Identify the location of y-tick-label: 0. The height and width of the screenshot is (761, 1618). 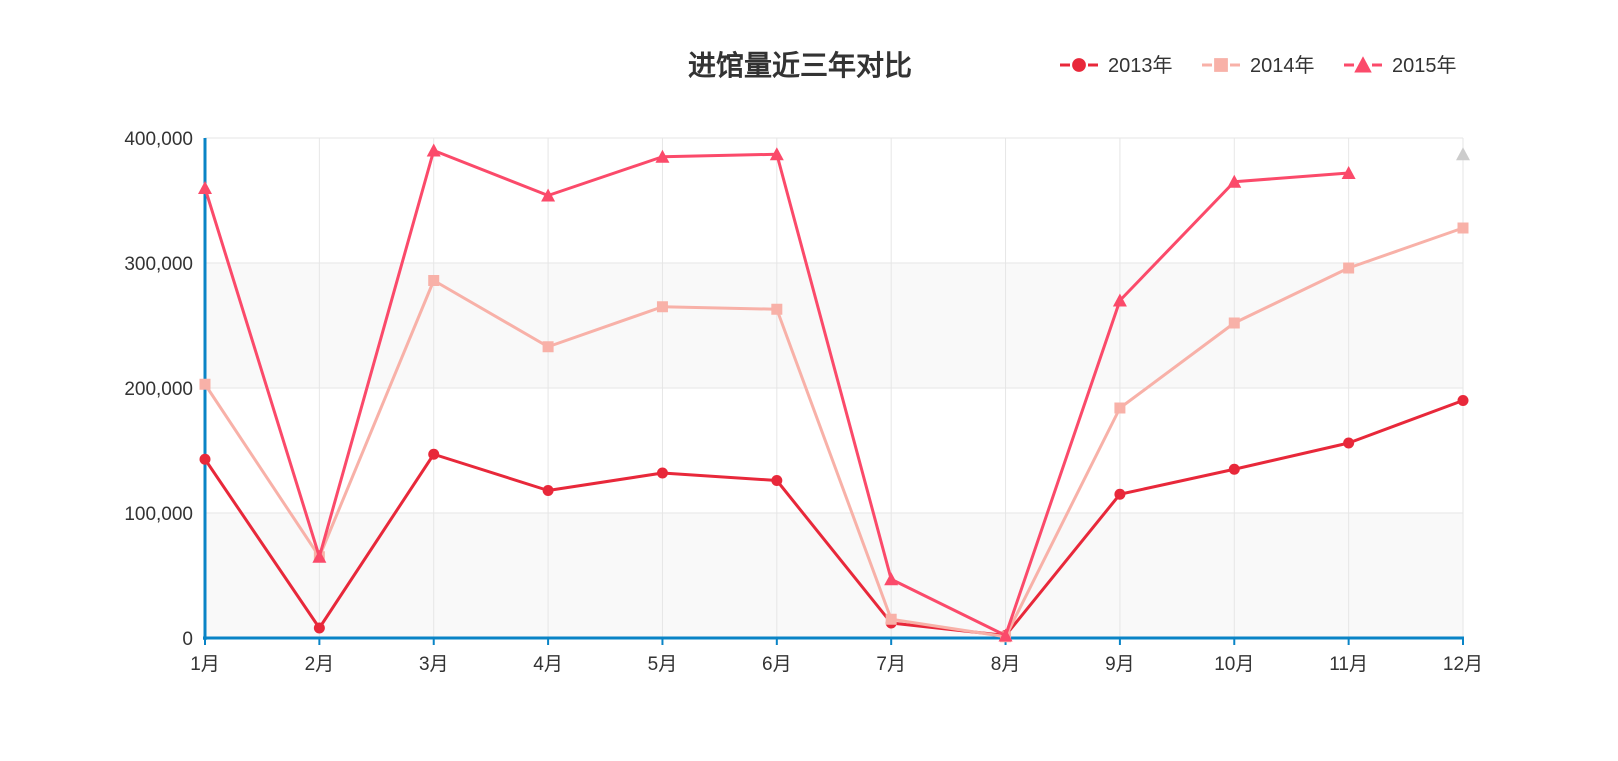
(187, 639).